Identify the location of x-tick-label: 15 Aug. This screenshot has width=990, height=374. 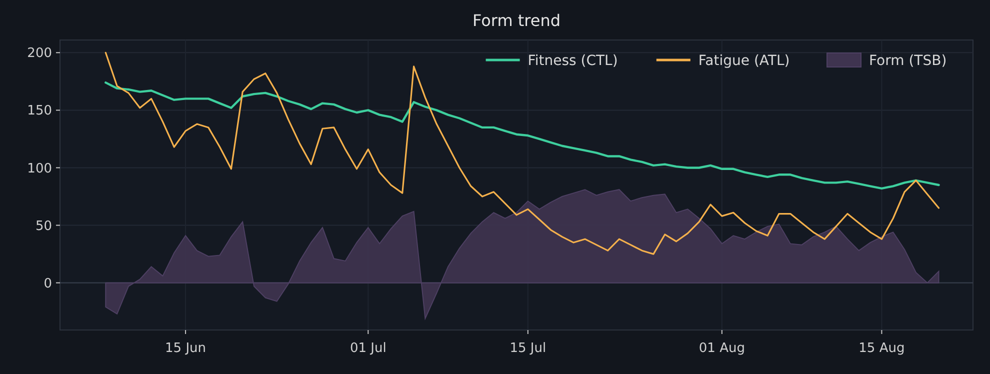
(881, 348).